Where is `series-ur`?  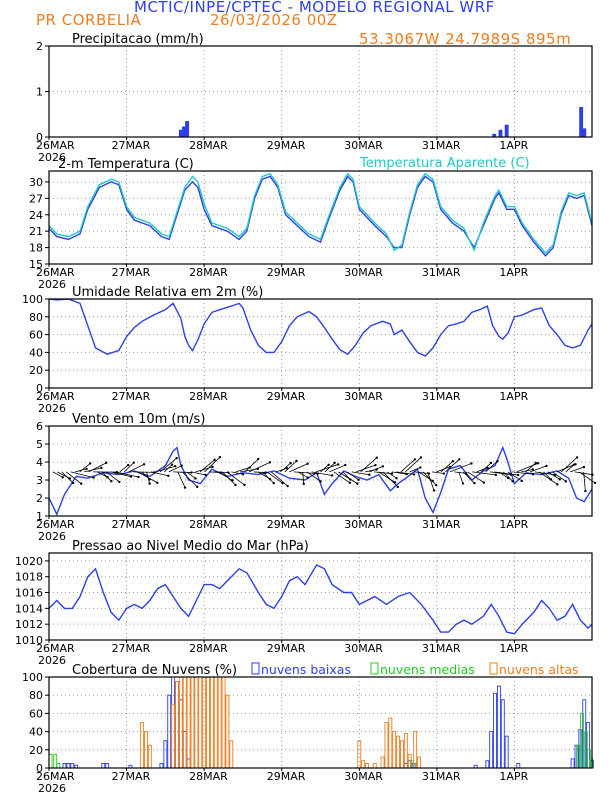 series-ur is located at coordinates (320, 327).